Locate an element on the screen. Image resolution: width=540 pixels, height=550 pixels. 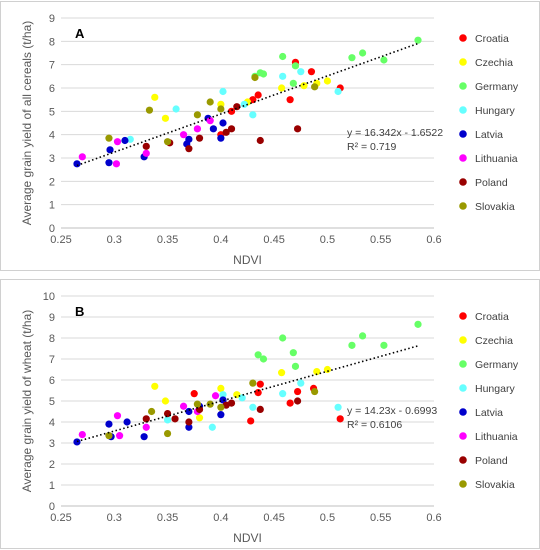
series-latvia is located at coordinates (150, 421).